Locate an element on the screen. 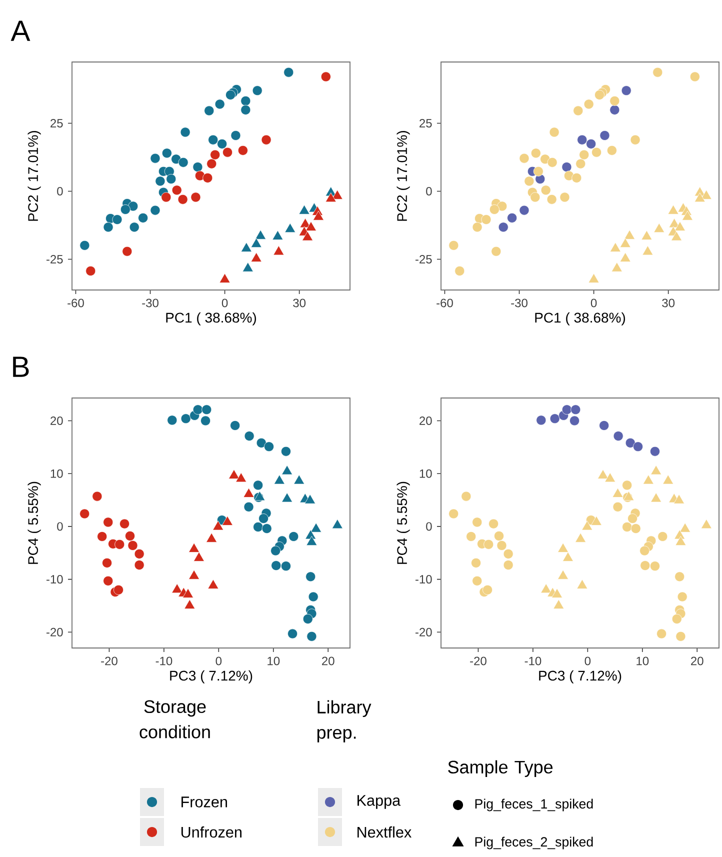 The image size is (722, 857). legend-label: Frozen is located at coordinates (204, 802).